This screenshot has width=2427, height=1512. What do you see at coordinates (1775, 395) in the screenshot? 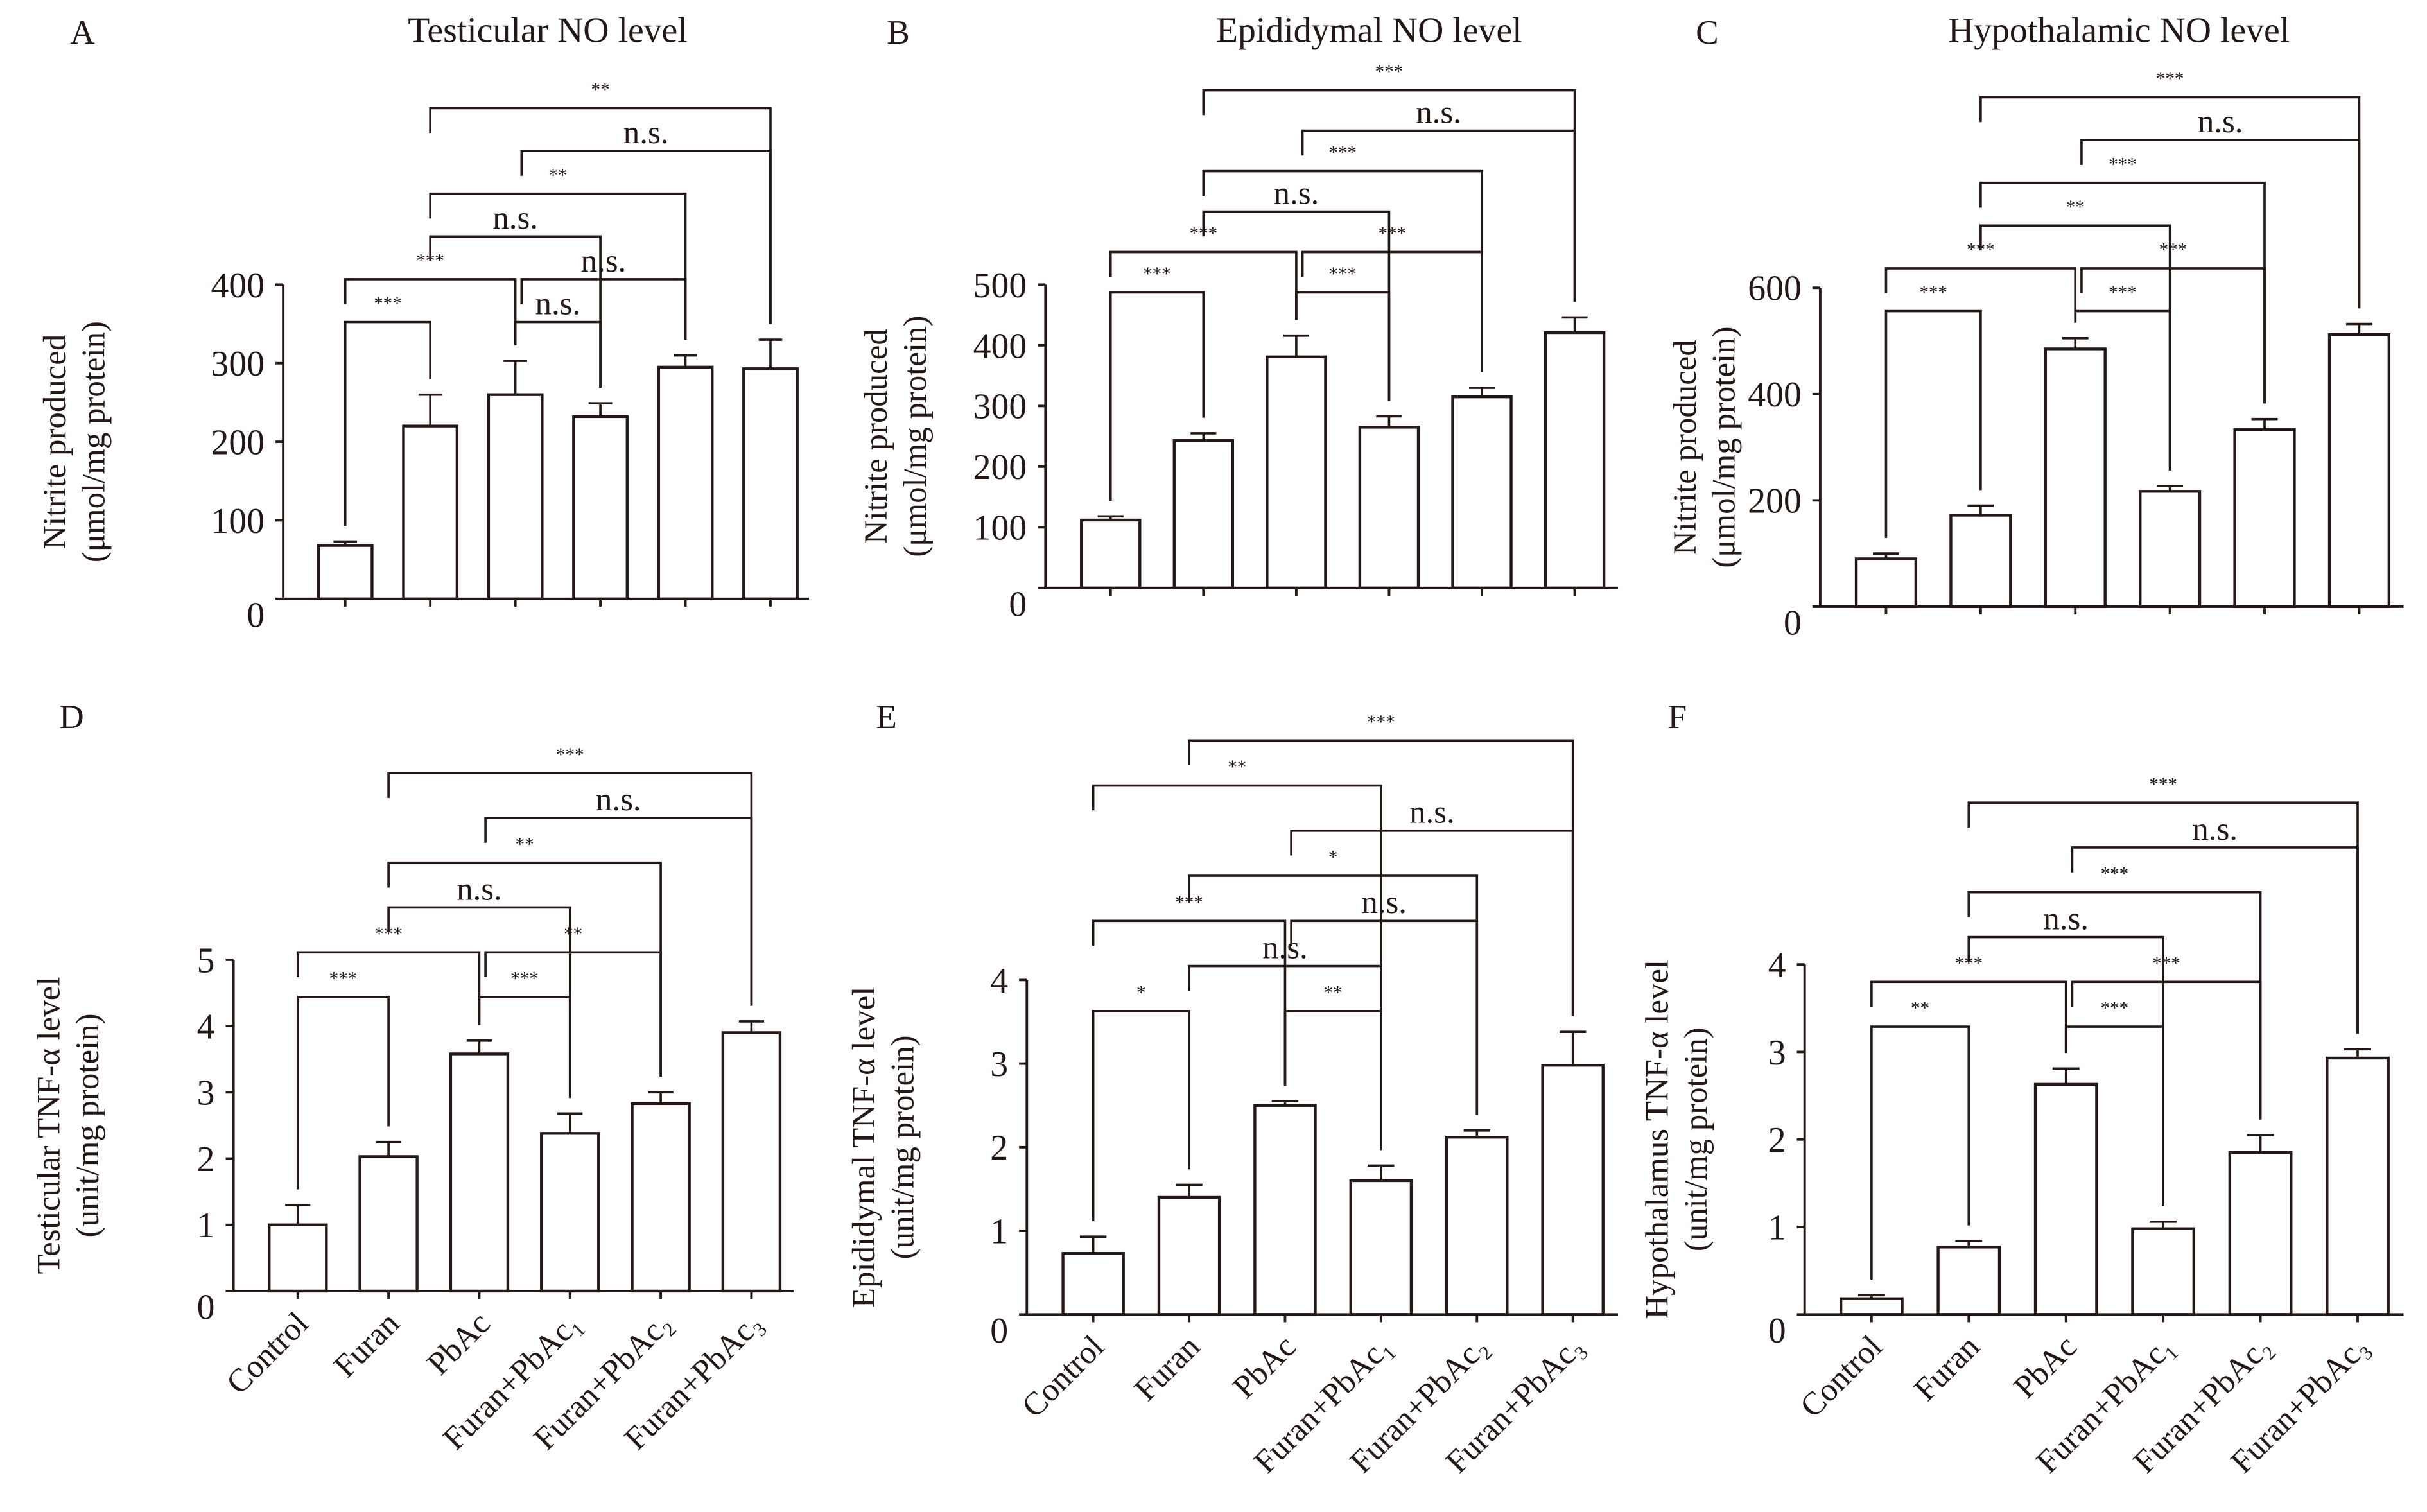
I see `y-tick-label: 400` at bounding box center [1775, 395].